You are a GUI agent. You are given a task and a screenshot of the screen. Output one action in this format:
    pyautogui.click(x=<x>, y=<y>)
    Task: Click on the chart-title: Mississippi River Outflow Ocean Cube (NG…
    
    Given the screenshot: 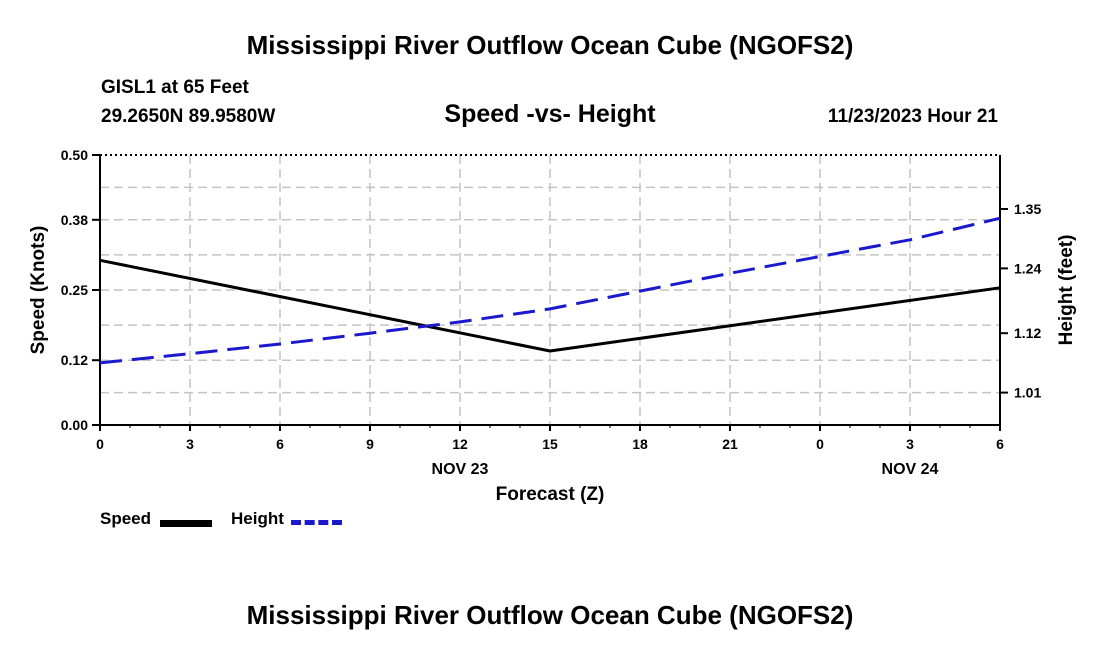 What is the action you would take?
    pyautogui.click(x=550, y=45)
    